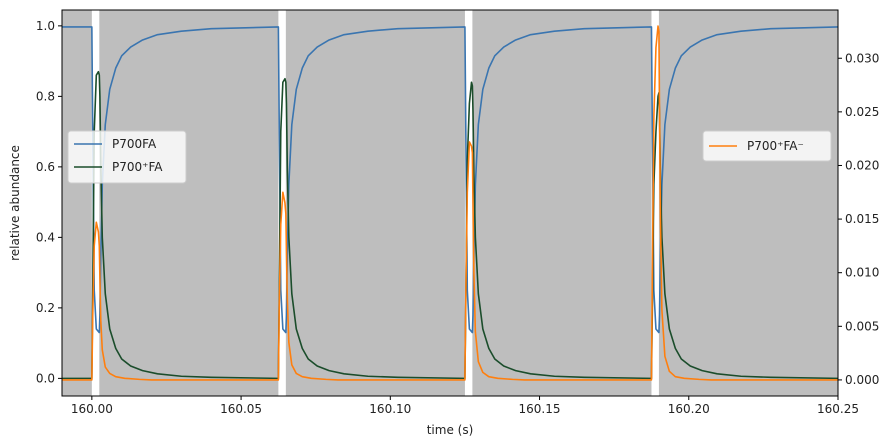  I want to click on legend-label-p700plus-fa-minus: P700⁺FA⁻, so click(775, 146).